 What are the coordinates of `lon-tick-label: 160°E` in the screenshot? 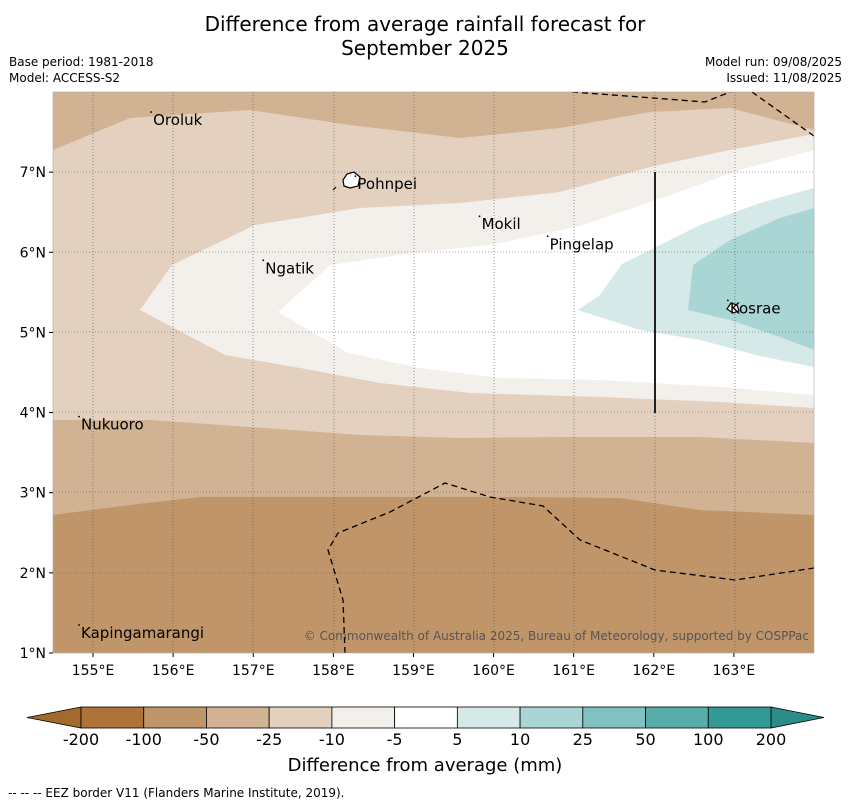 It's located at (493, 671).